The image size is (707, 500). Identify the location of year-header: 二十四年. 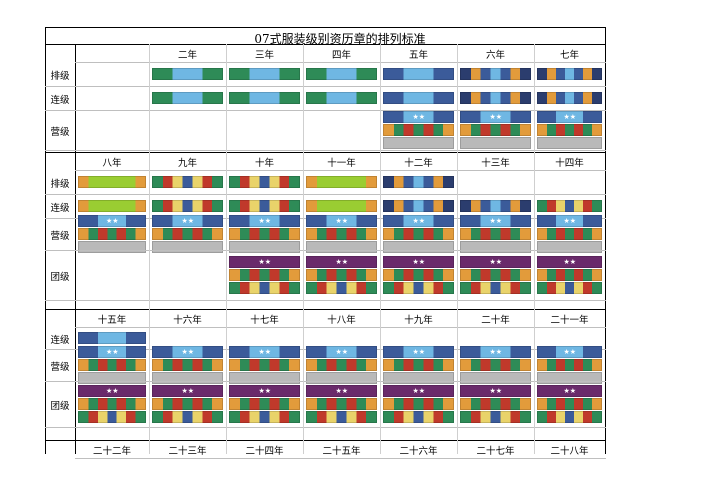
(264, 451).